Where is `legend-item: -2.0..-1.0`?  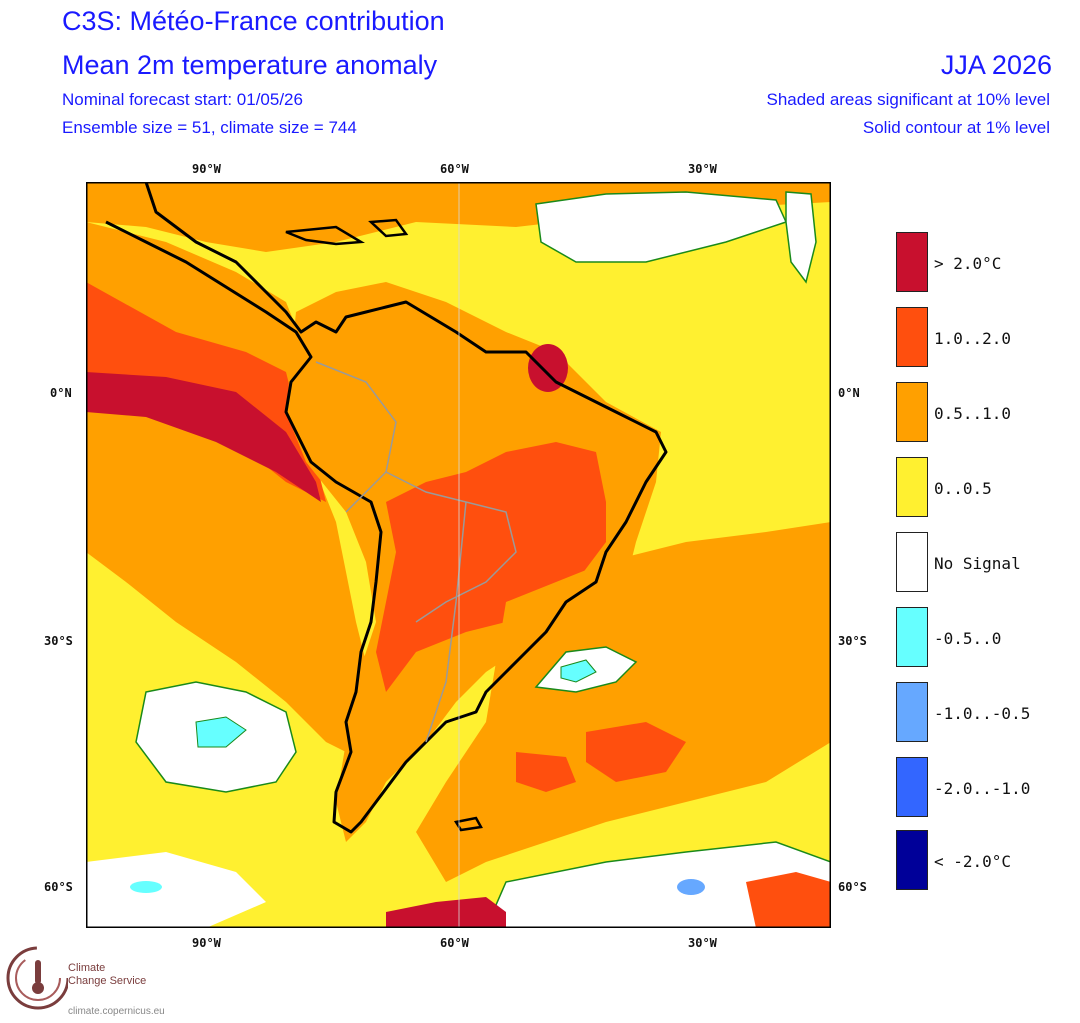 legend-item: -2.0..-1.0 is located at coordinates (966, 788).